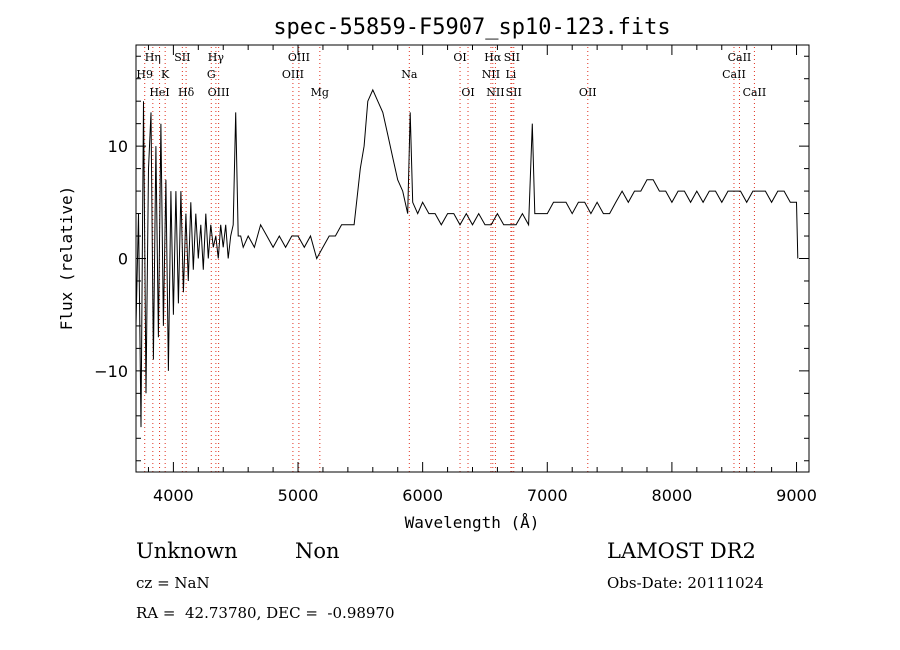 This screenshot has width=900, height=650. I want to click on spectral-line-label: Mg, so click(320, 92).